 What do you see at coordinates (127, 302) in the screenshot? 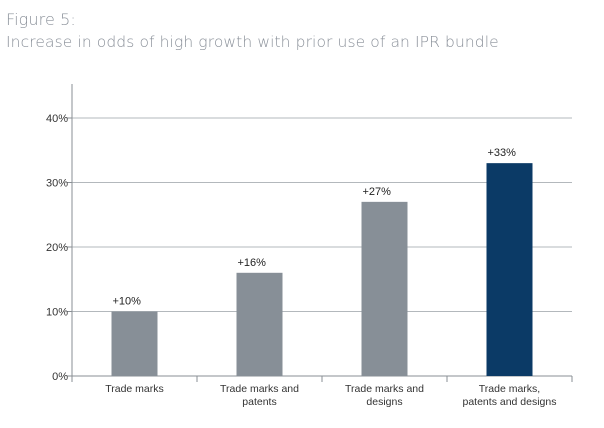
I see `data-label: +10%` at bounding box center [127, 302].